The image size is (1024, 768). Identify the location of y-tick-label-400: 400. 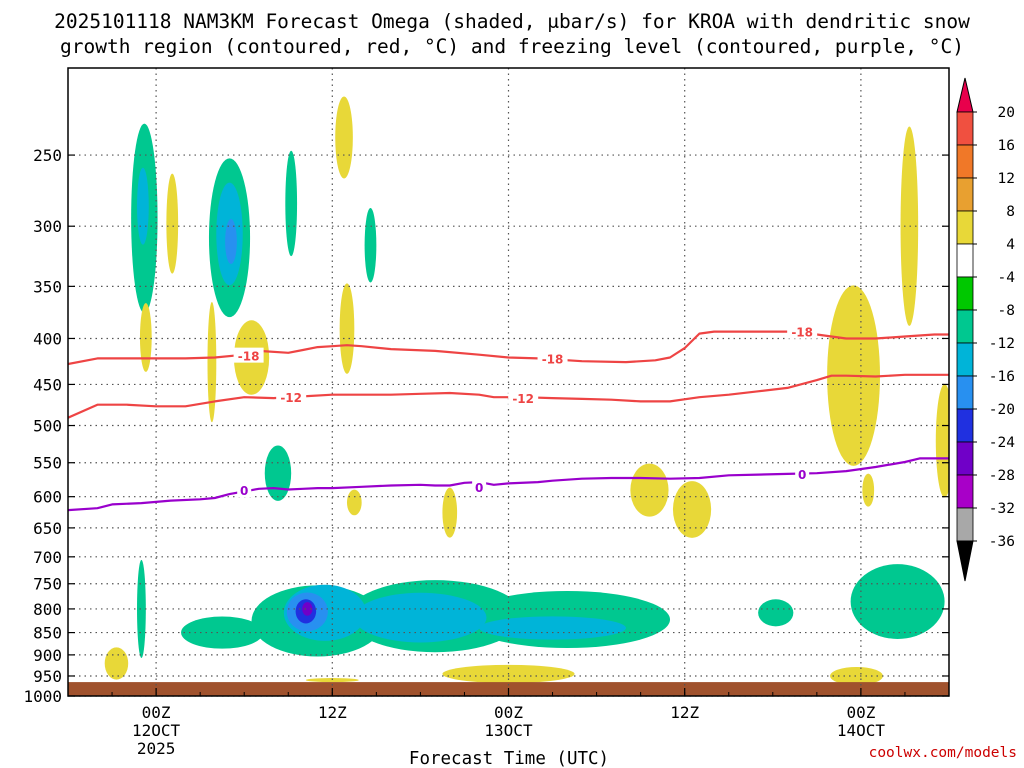
(47, 338).